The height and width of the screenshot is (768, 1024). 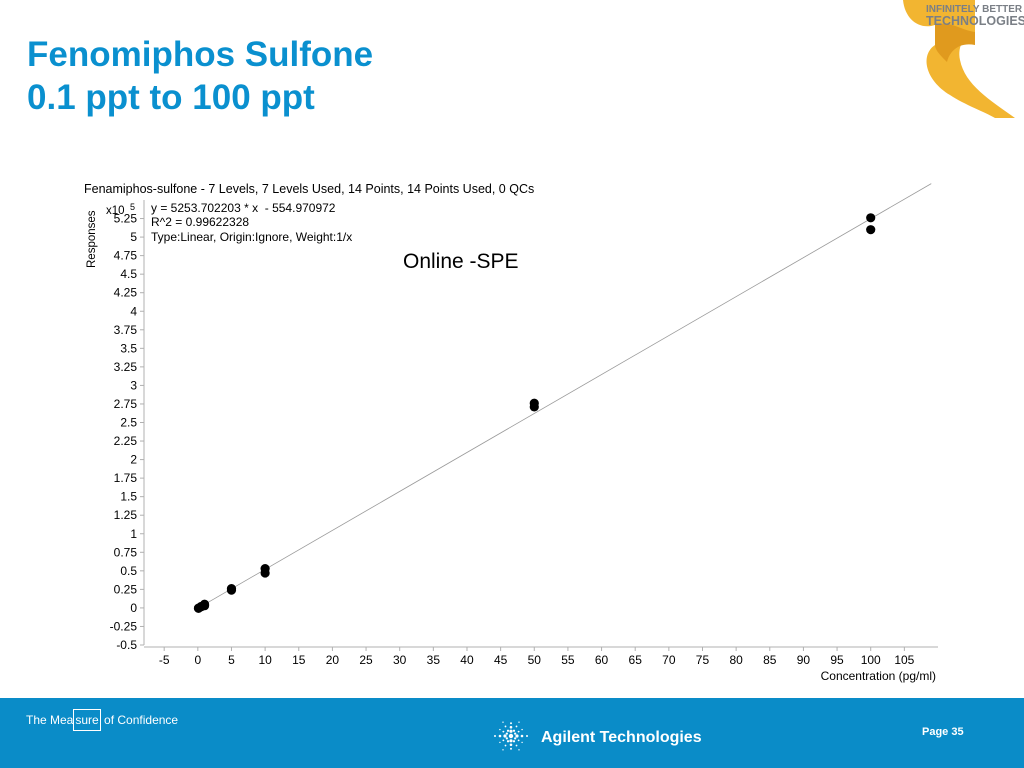 What do you see at coordinates (736, 660) in the screenshot?
I see `x-tick-label: 80` at bounding box center [736, 660].